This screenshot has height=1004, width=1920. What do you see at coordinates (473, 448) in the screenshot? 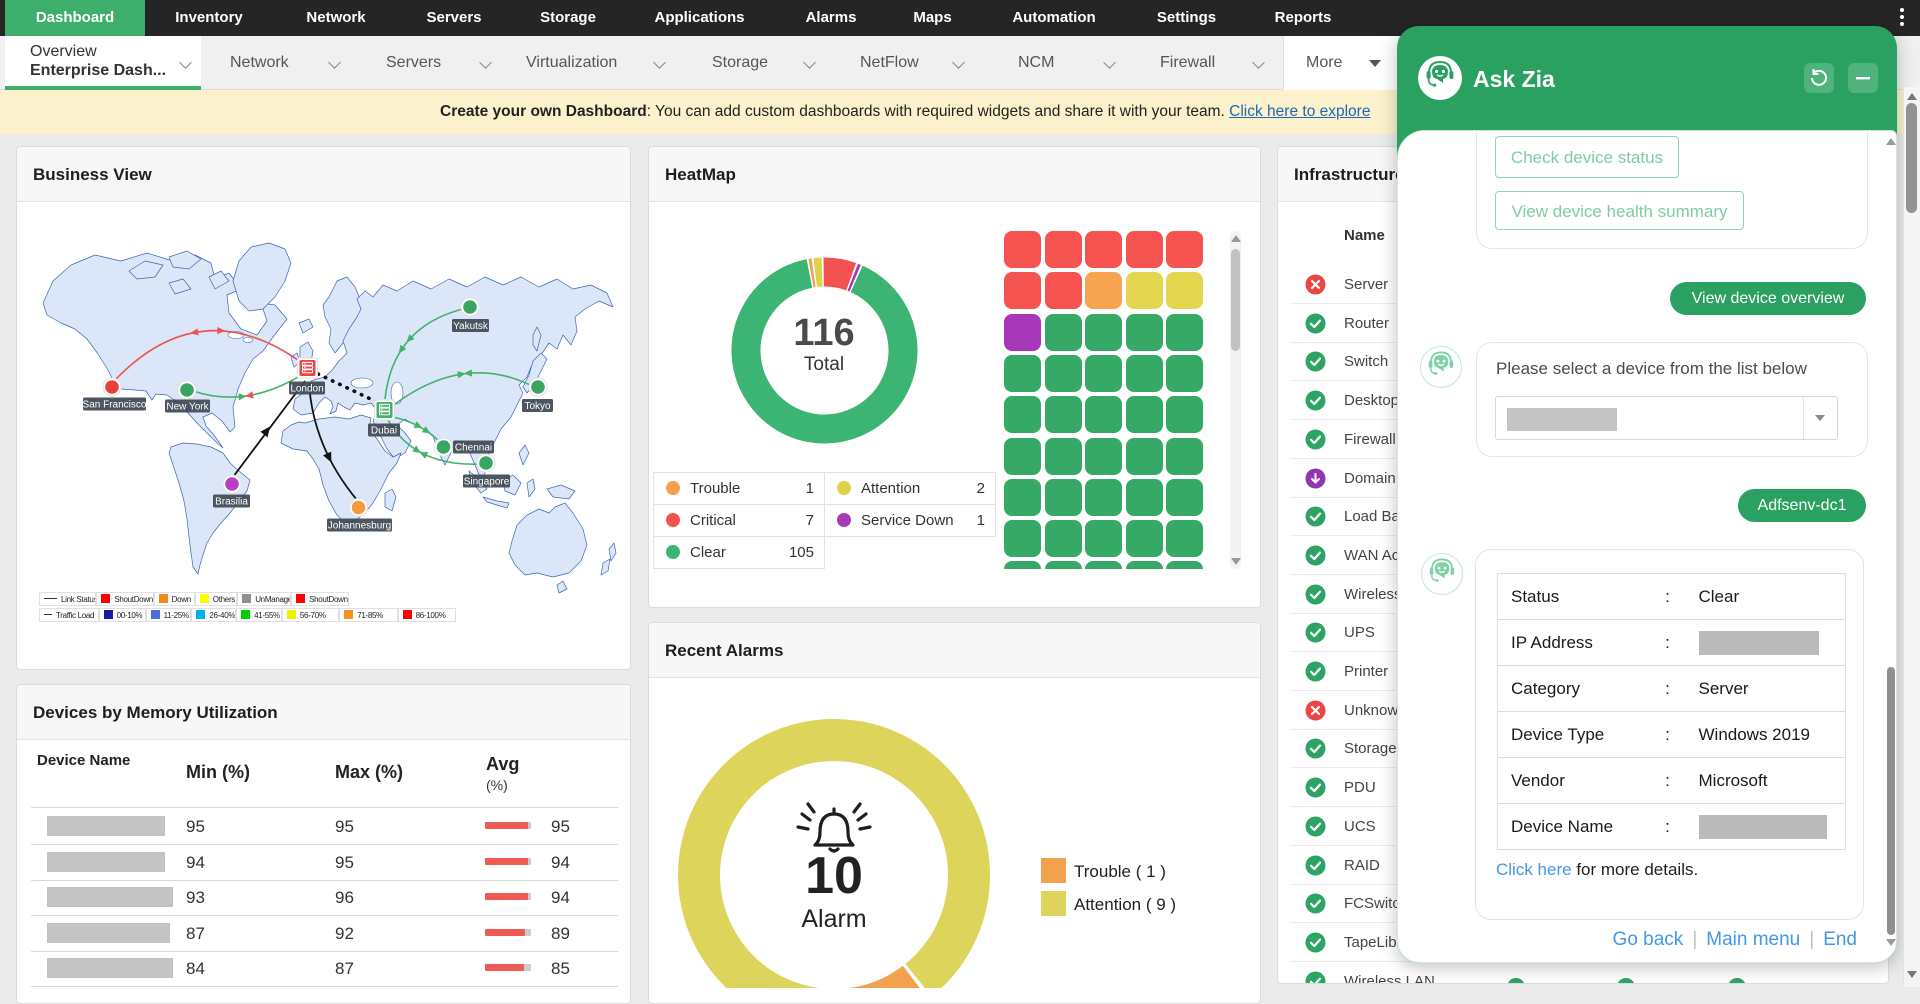
I see `svg-text: Chennai` at bounding box center [473, 448].